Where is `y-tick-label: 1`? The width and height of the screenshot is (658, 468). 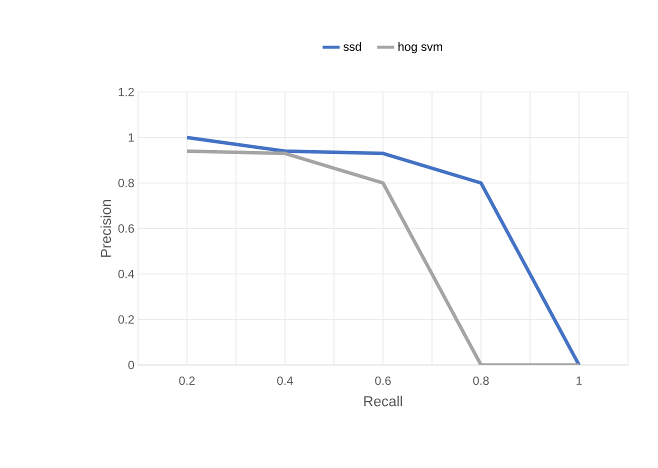 y-tick-label: 1 is located at coordinates (131, 137).